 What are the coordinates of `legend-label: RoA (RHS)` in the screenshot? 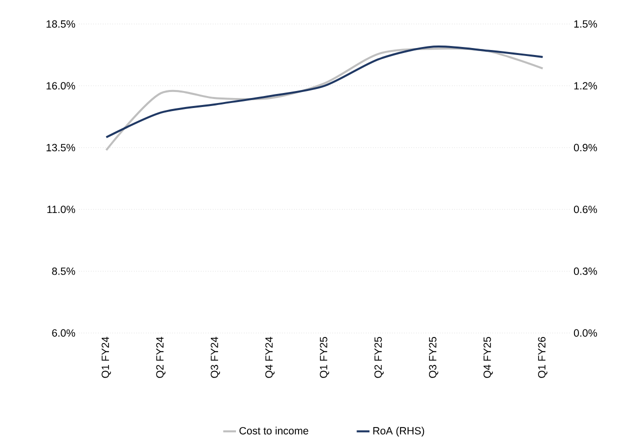 It's located at (398, 431).